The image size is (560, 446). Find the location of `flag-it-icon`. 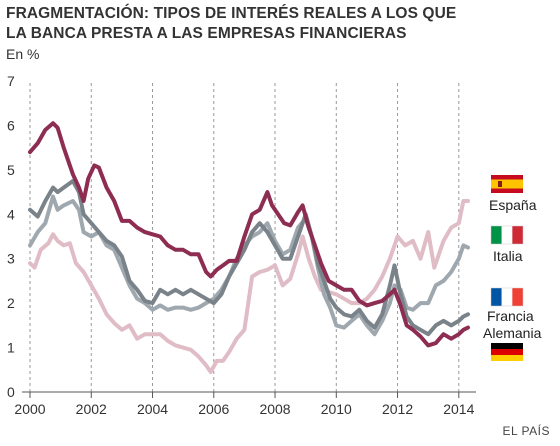

flag-it-icon is located at coordinates (507, 235).